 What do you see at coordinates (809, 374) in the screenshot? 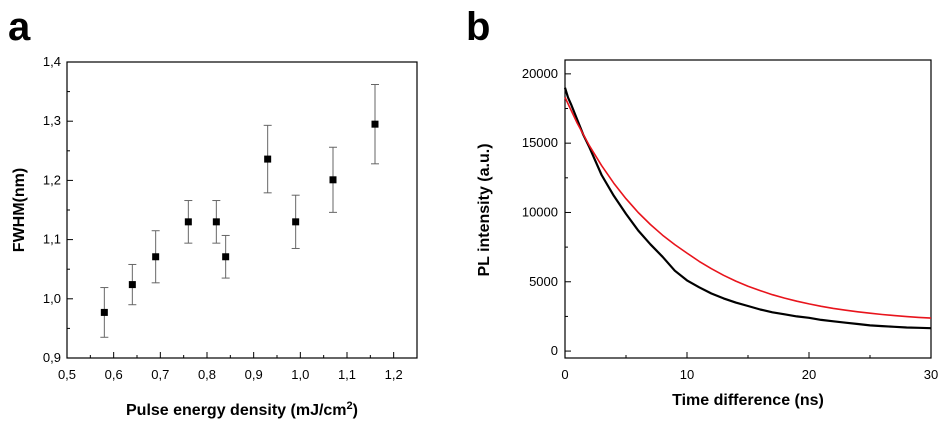
I see `x-tick-label: 20` at bounding box center [809, 374].